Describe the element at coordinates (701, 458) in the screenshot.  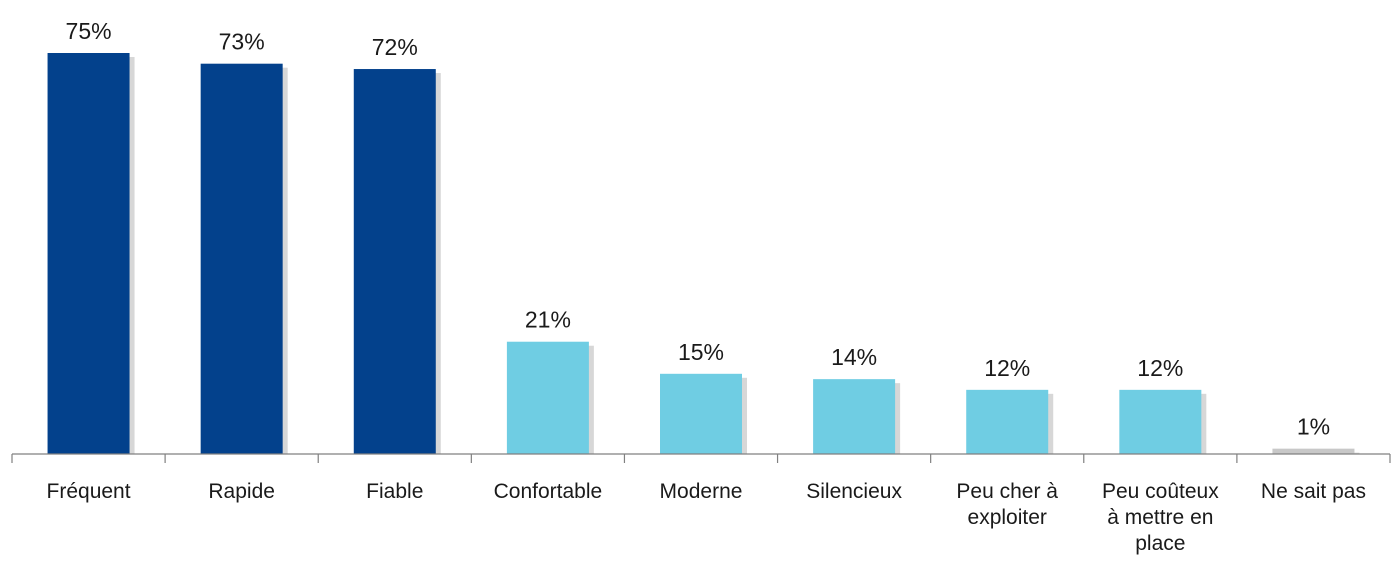
I see `x-axis` at that location.